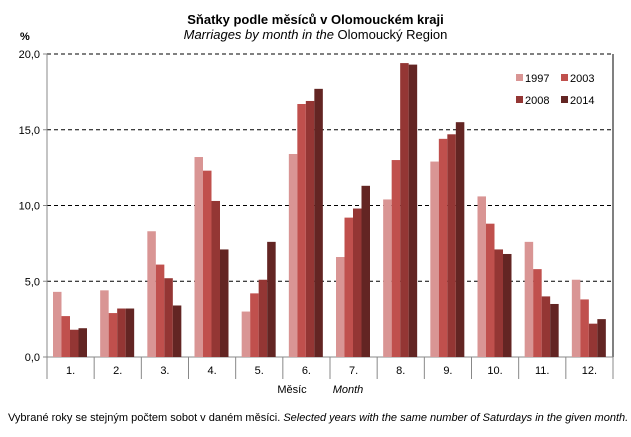 The width and height of the screenshot is (631, 437). I want to click on legend-swatch-2003, so click(564, 77).